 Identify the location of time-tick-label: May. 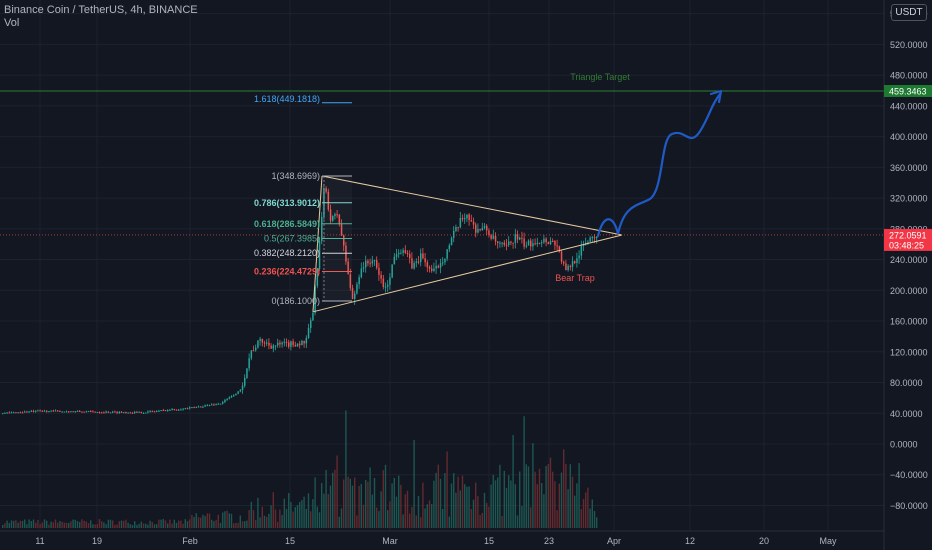
(828, 541).